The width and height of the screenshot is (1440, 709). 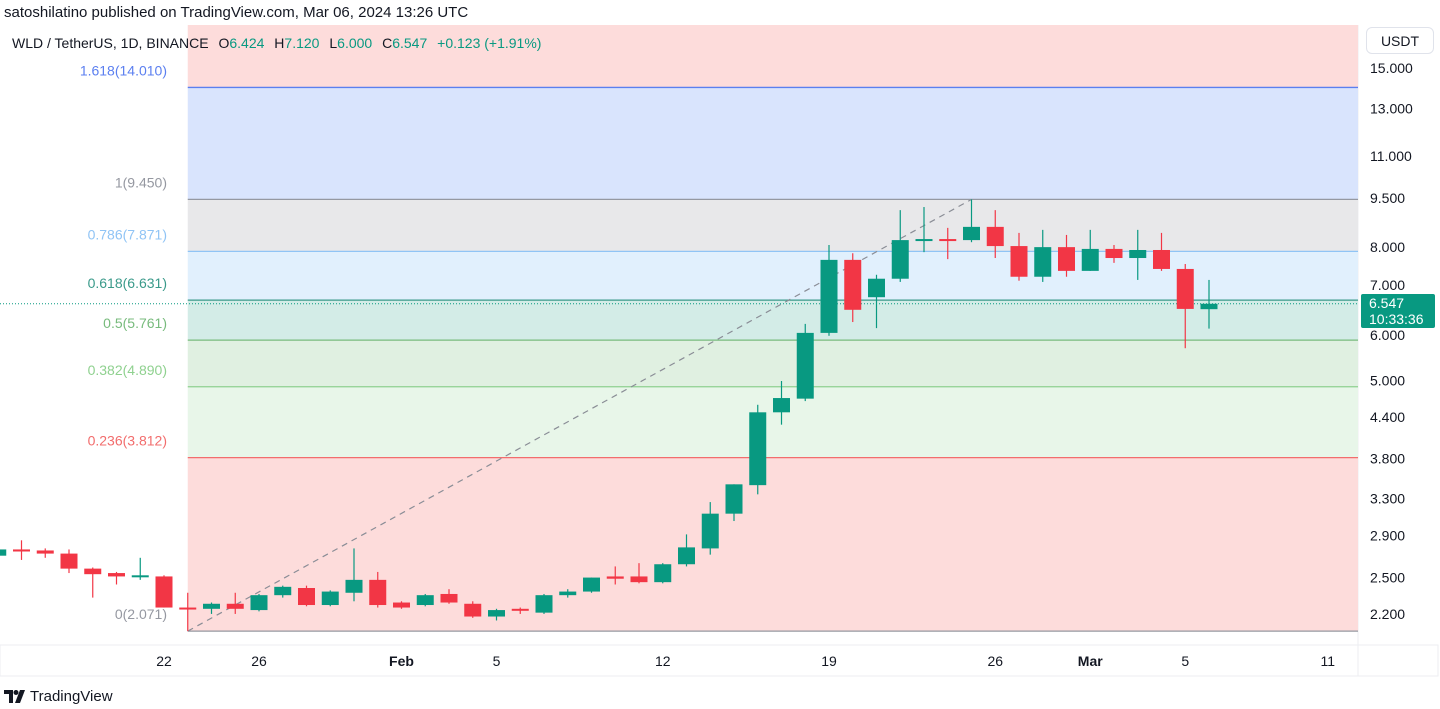 What do you see at coordinates (772, 422) in the screenshot?
I see `fib-zone-0.382` at bounding box center [772, 422].